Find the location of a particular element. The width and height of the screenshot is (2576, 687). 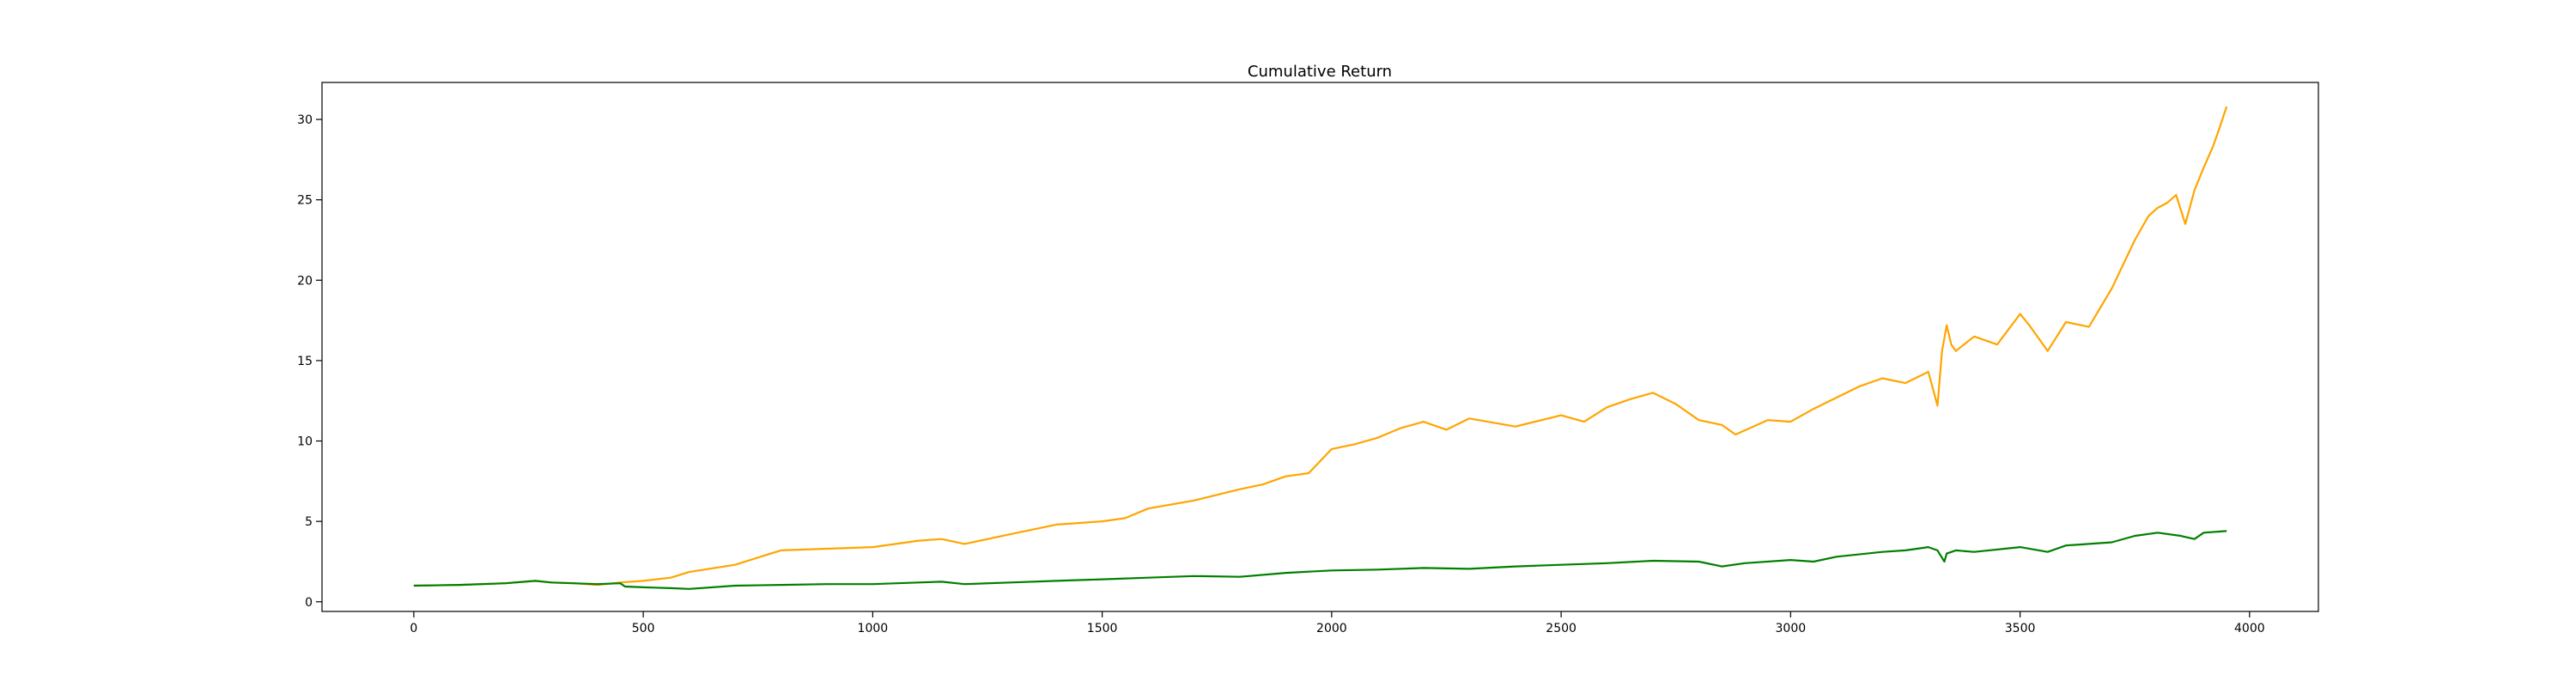

y-tick-label: 5 is located at coordinates (309, 522).